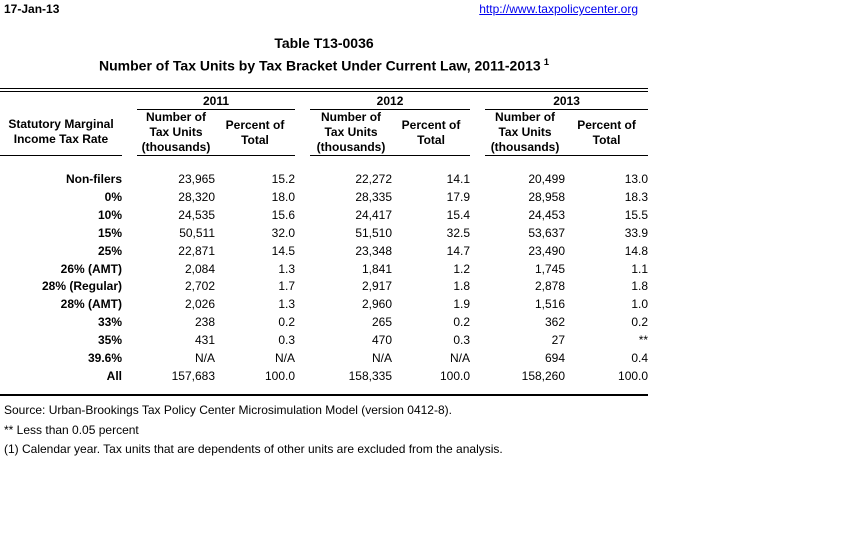 The width and height of the screenshot is (864, 540). Describe the element at coordinates (458, 179) in the screenshot. I see `cell-percent-2012: 14.1` at that location.